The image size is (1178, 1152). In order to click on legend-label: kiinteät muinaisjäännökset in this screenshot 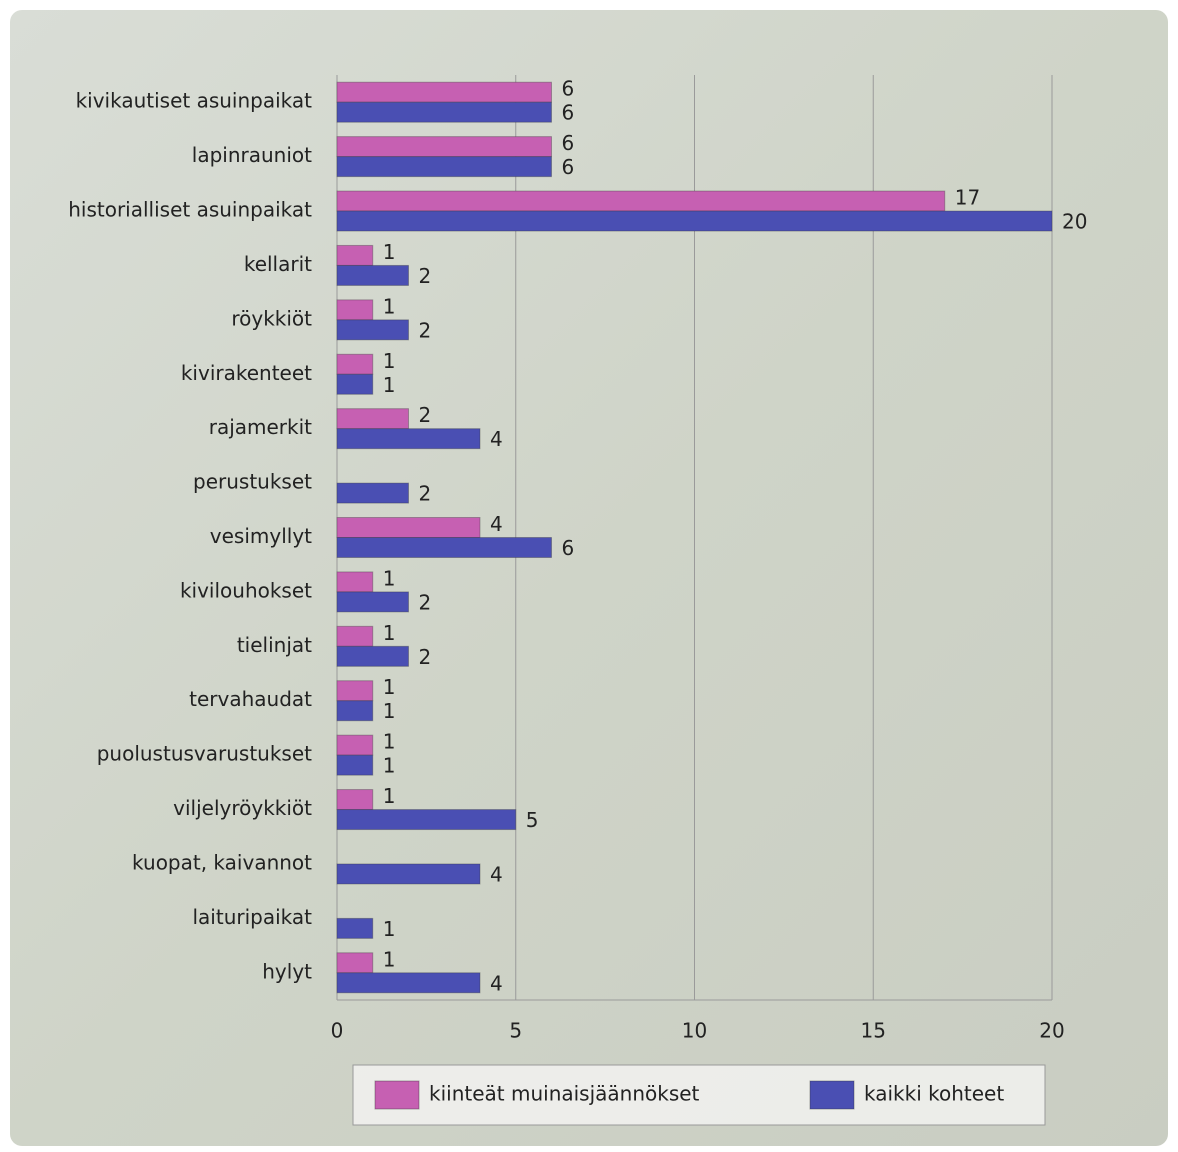, I will do `click(564, 1094)`.